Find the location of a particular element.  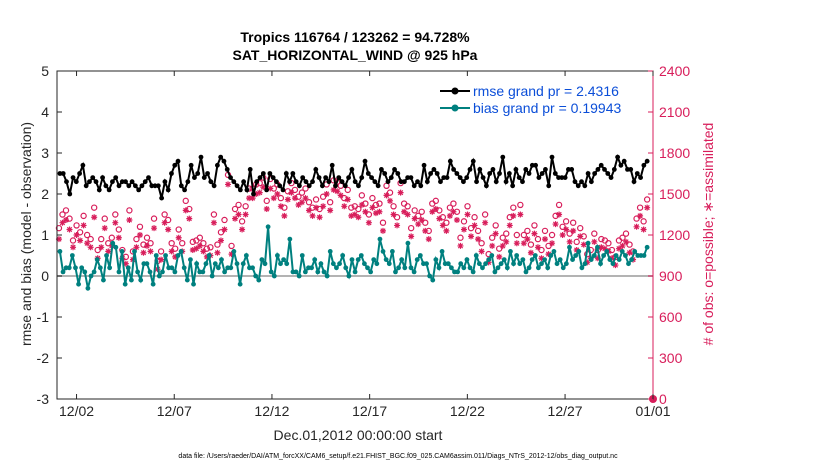

legend-bias-label: bias grand pr = 0.19943 is located at coordinates (547, 108).